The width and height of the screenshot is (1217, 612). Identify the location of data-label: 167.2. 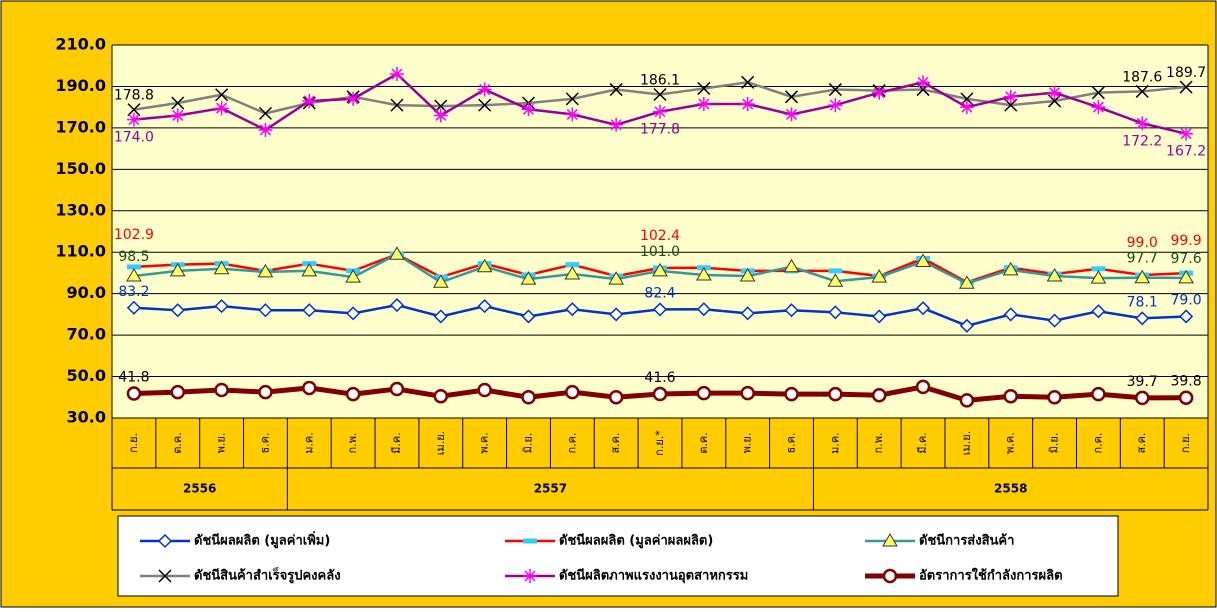
(1186, 152).